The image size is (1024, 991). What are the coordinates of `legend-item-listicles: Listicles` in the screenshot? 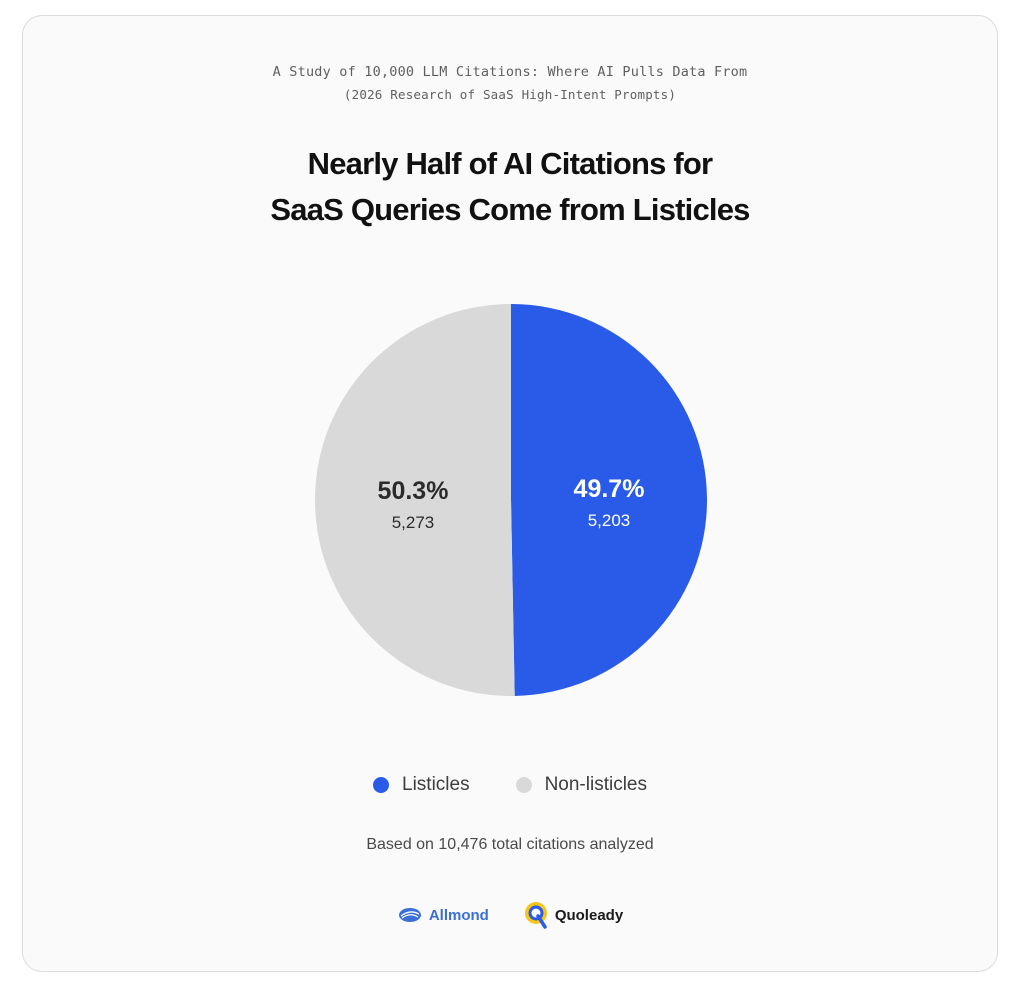 It's located at (421, 785).